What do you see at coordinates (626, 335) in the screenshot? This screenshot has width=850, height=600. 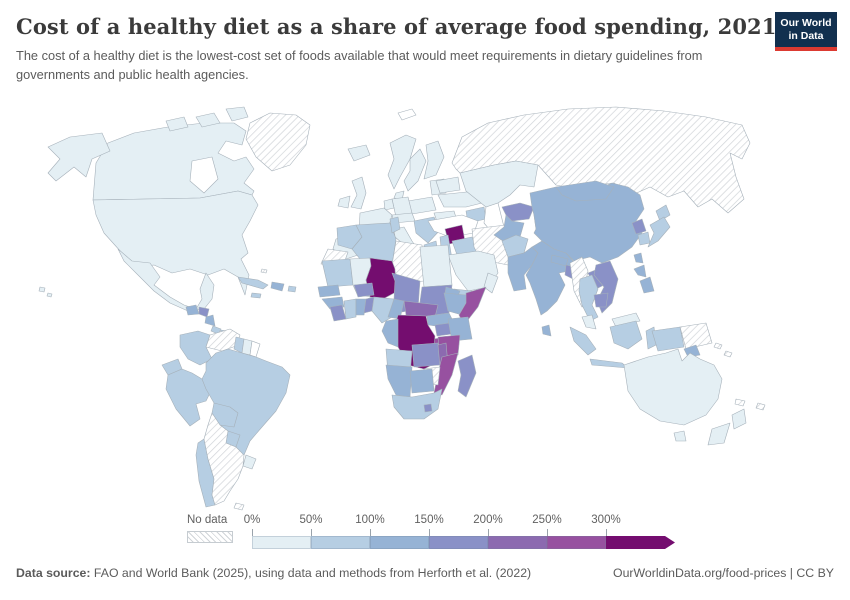 I see `country-kalimantan` at bounding box center [626, 335].